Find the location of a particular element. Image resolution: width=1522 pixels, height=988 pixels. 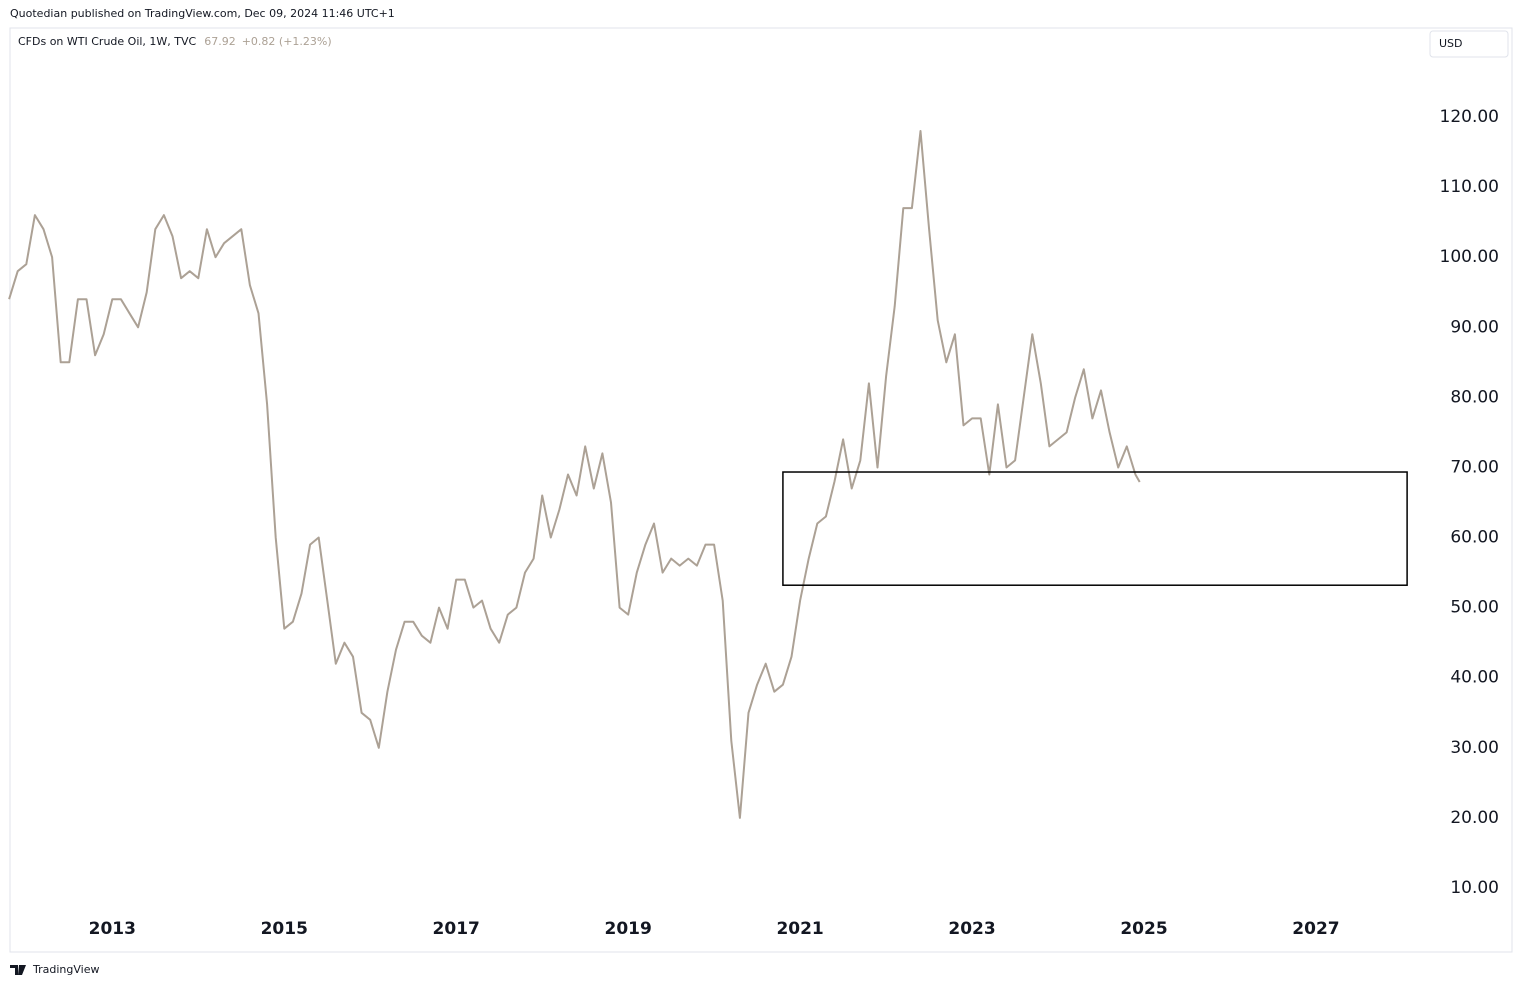

symbol-legend: CFDs on WTI Crude Oil, 1W, TVC is located at coordinates (107, 41).